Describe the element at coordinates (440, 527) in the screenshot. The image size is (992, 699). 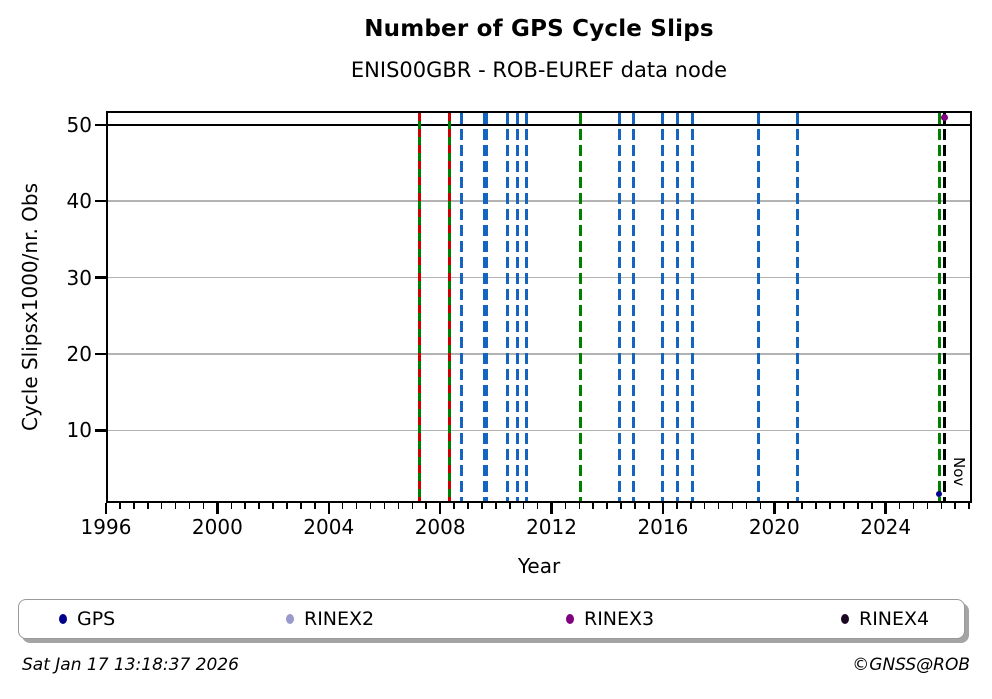
I see `x-tick-label: 2008` at that location.